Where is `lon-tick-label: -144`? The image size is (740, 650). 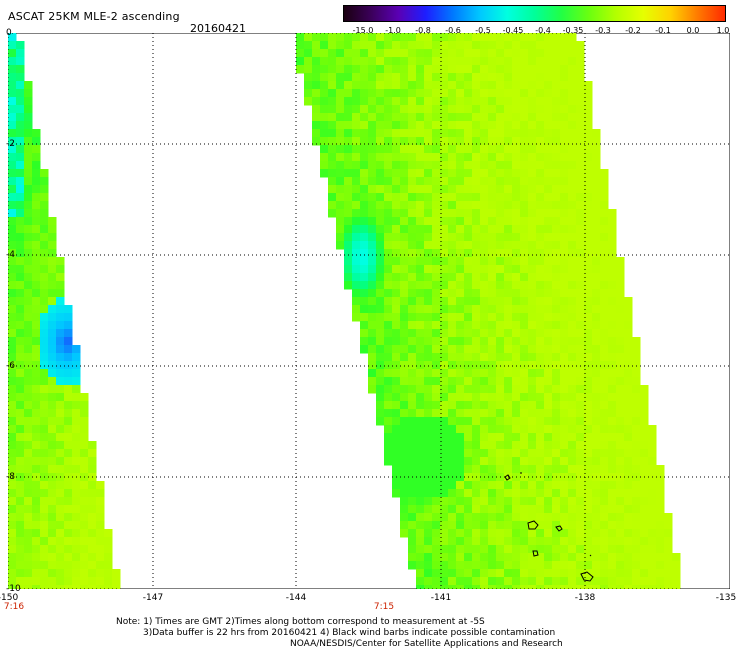
lon-tick-label: -144 is located at coordinates (296, 598).